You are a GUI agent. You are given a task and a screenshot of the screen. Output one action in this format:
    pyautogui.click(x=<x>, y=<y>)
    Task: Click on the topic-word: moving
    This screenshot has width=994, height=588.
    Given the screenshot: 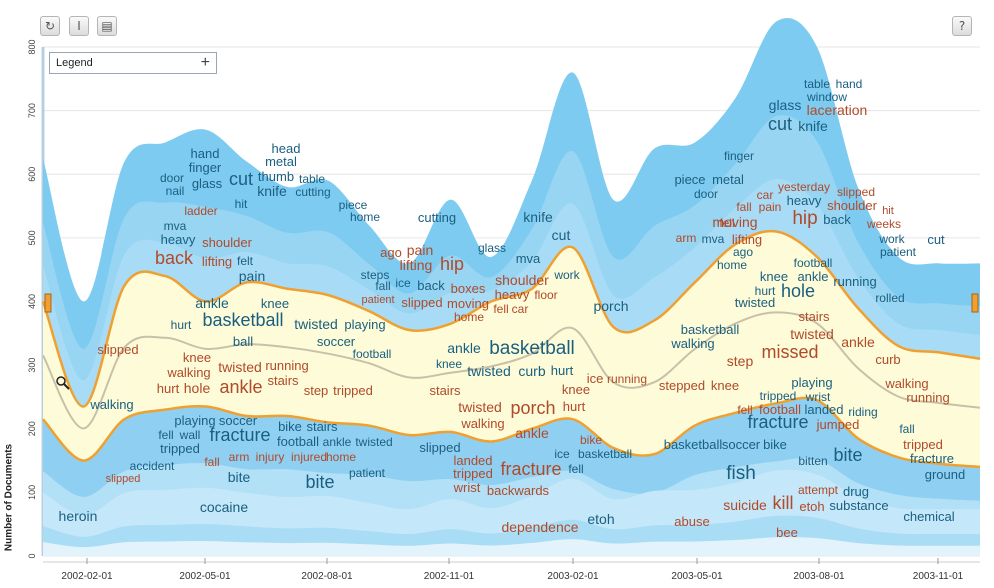 What is the action you would take?
    pyautogui.click(x=734, y=222)
    